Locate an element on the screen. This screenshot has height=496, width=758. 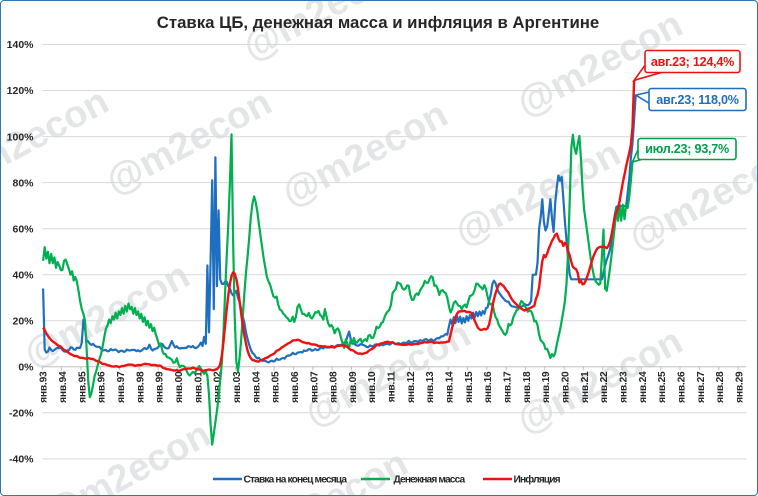
svg-text: янв.05 is located at coordinates (276, 387).